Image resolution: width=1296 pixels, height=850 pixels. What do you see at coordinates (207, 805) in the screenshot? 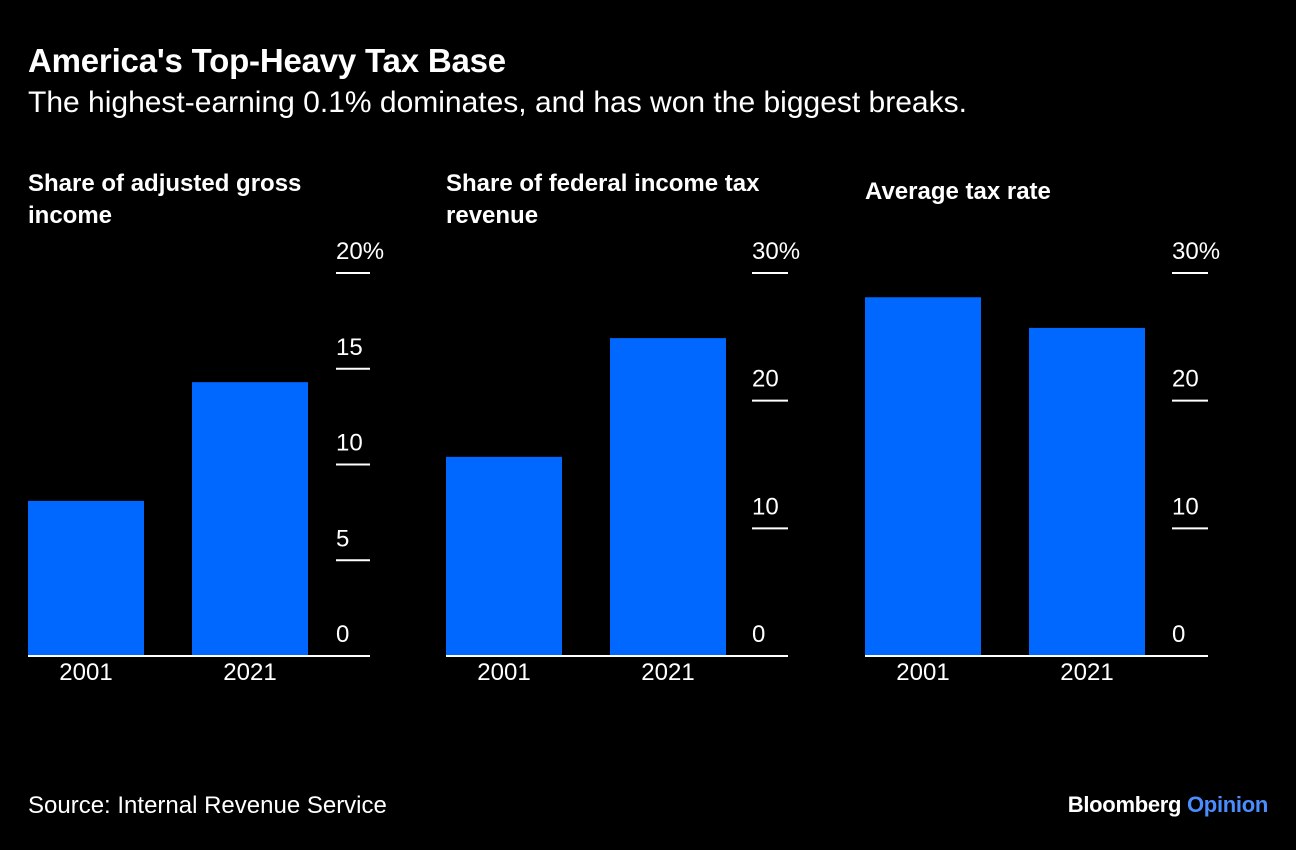
I see `source-note: Source: Internal Revenue Service` at bounding box center [207, 805].